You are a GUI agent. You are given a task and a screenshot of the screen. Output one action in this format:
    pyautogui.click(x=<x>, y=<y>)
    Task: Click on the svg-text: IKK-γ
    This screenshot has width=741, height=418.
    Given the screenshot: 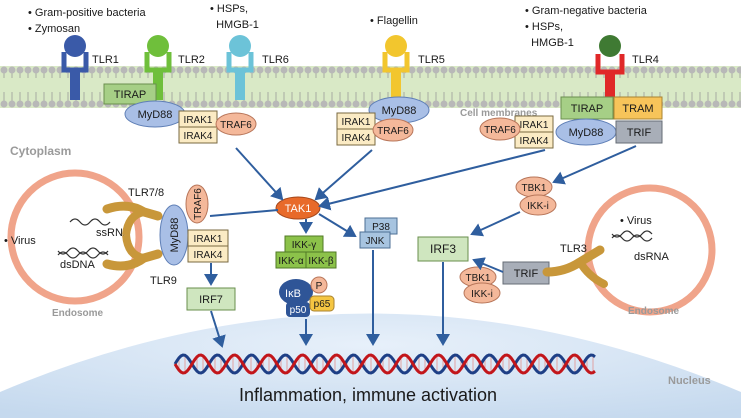 What is the action you would take?
    pyautogui.click(x=304, y=245)
    